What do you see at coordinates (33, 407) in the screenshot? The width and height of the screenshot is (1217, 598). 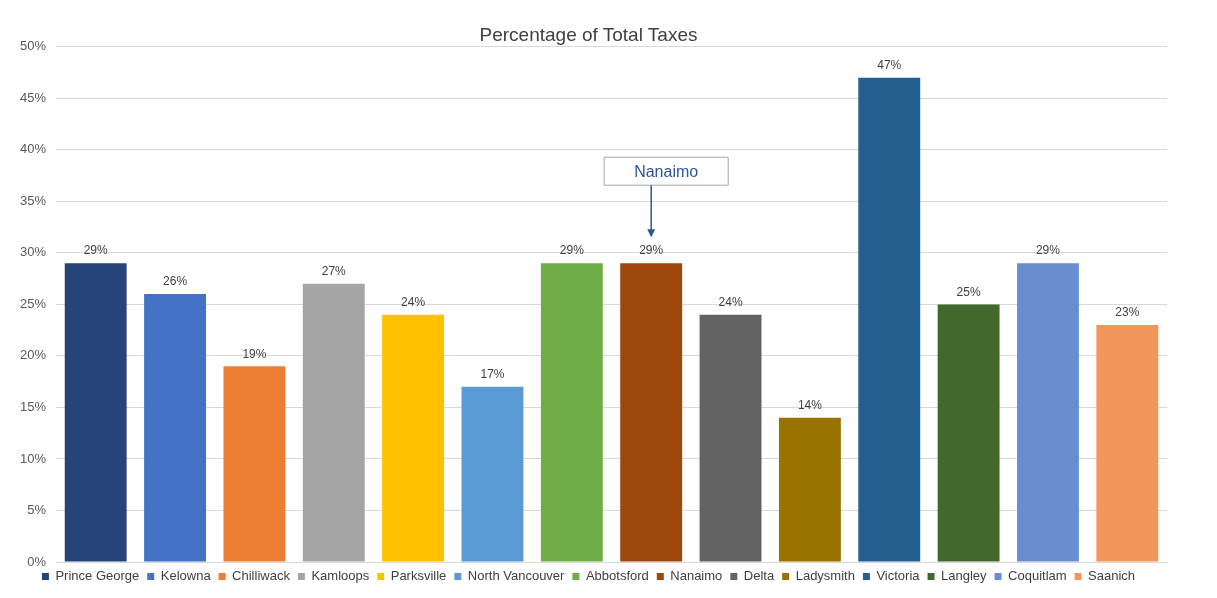 I see `y-tick-label: 15%` at bounding box center [33, 407].